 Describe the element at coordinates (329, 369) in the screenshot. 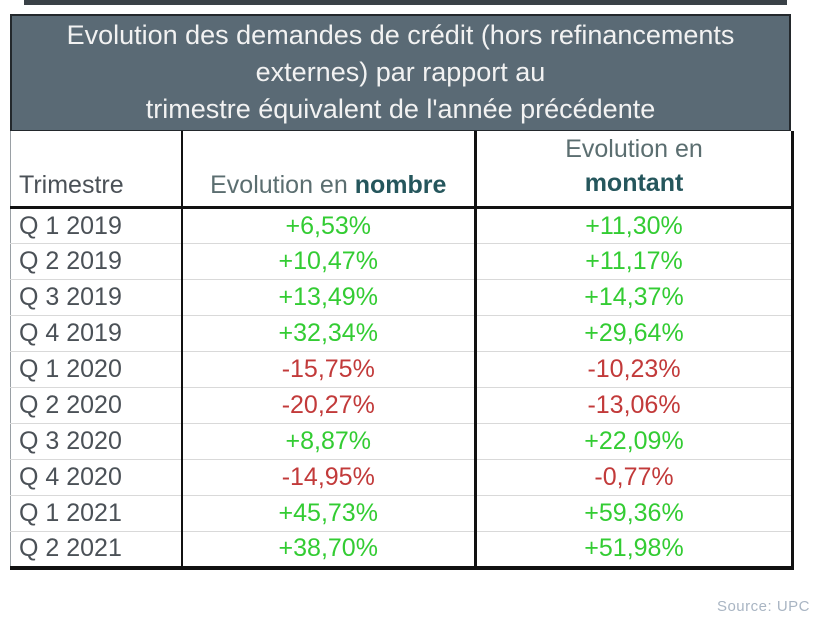

I see `cell-evolution-nombre: -15,75%` at that location.